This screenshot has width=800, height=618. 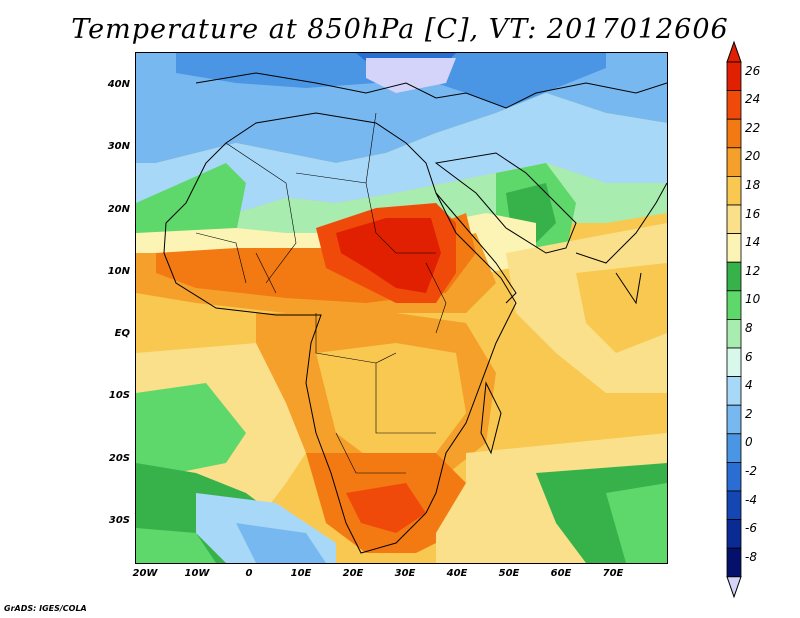 What do you see at coordinates (119, 458) in the screenshot?
I see `lat-label-20s: 20S` at bounding box center [119, 458].